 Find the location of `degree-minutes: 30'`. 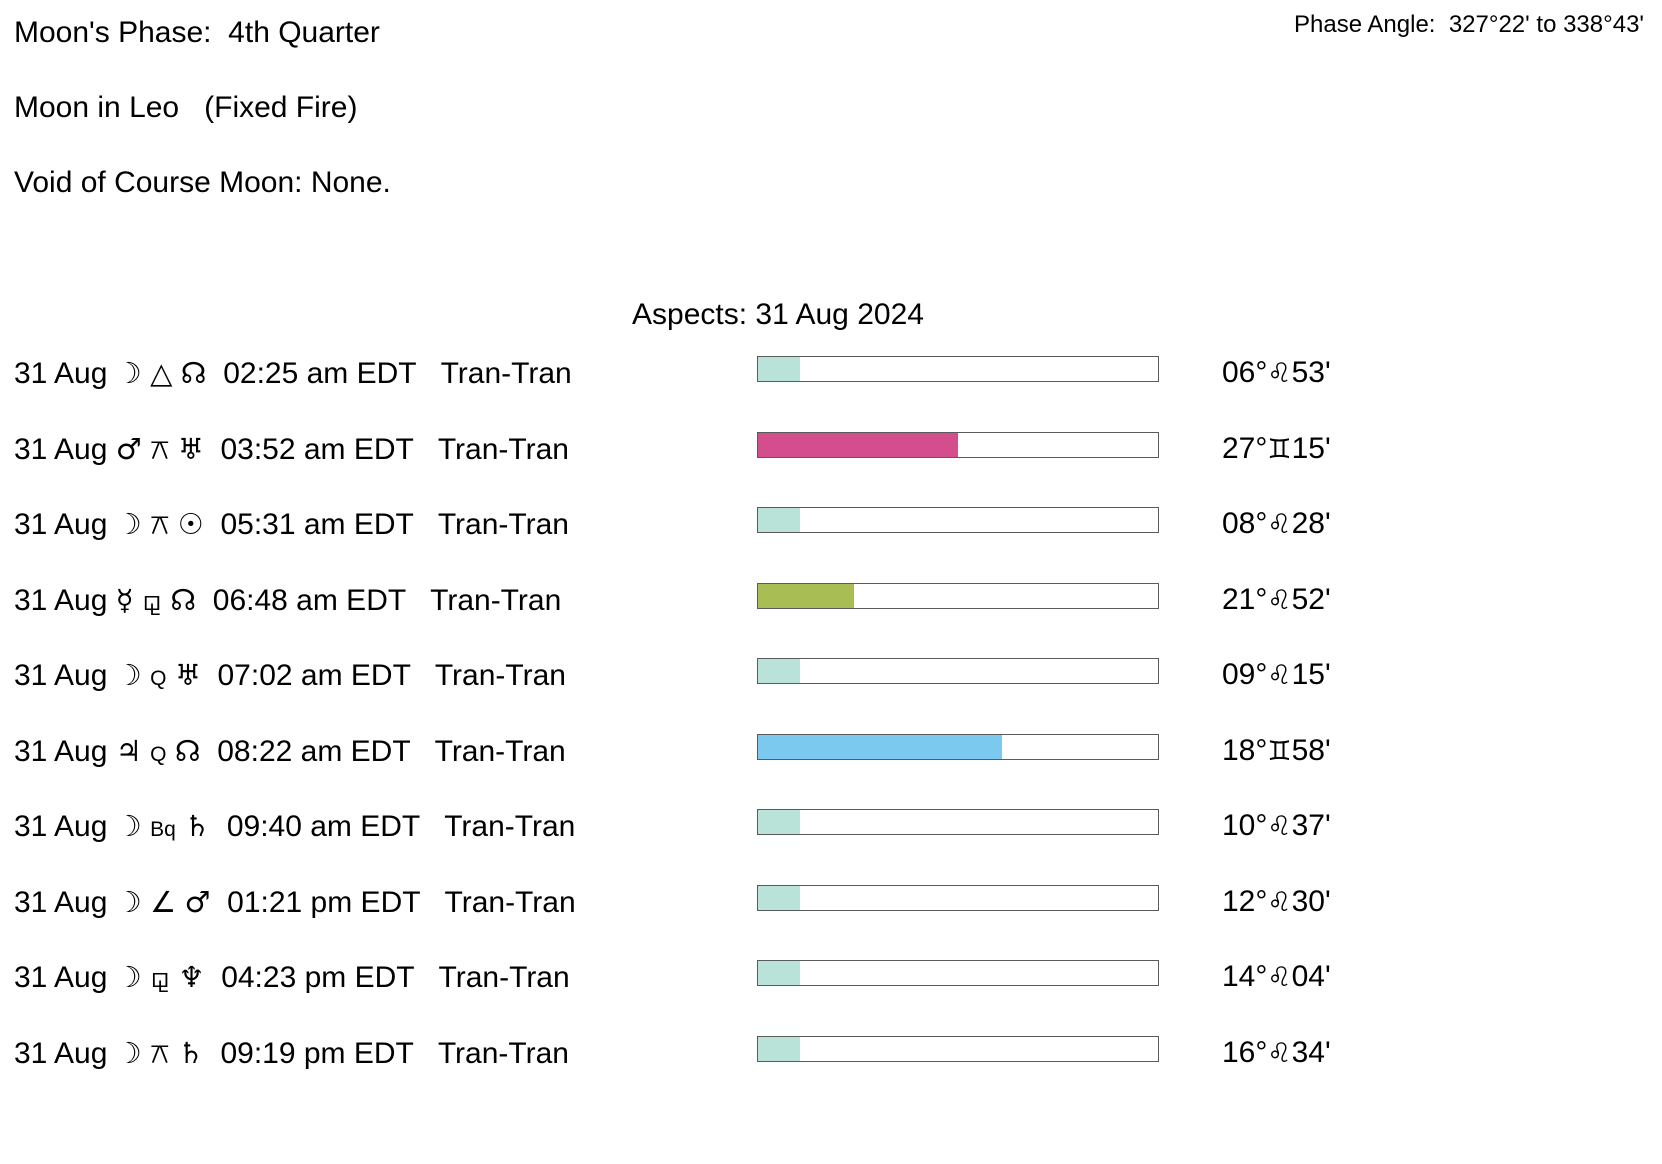

degree-minutes: 30' is located at coordinates (1311, 901).